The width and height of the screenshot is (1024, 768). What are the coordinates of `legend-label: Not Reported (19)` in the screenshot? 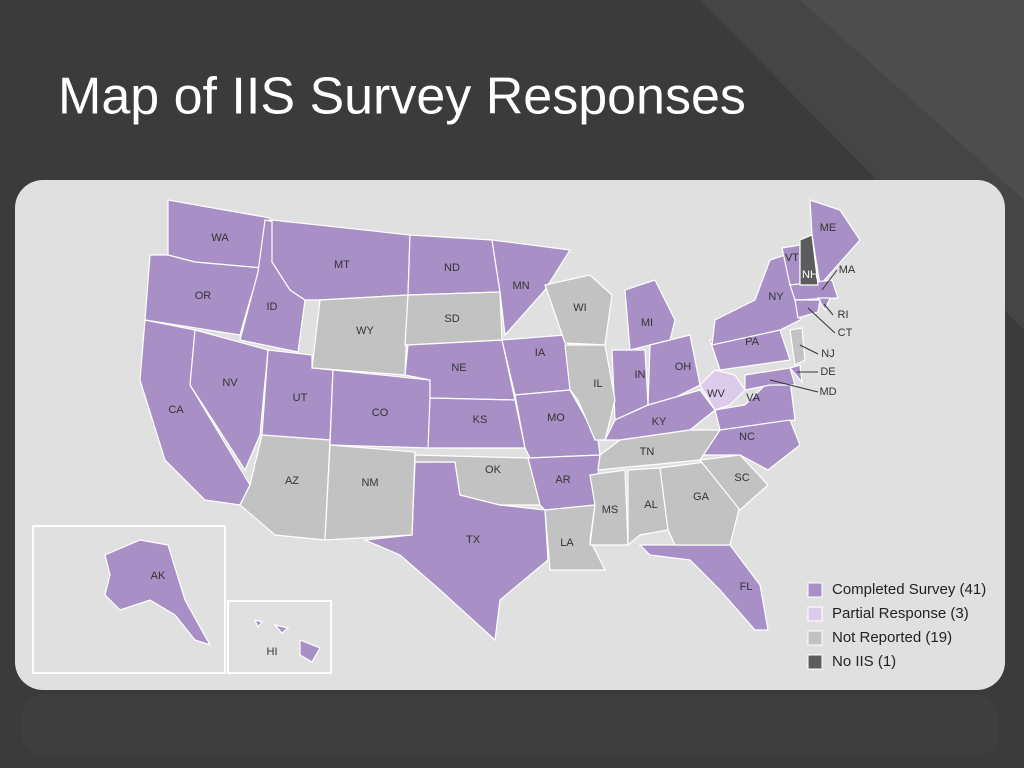 It's located at (892, 637).